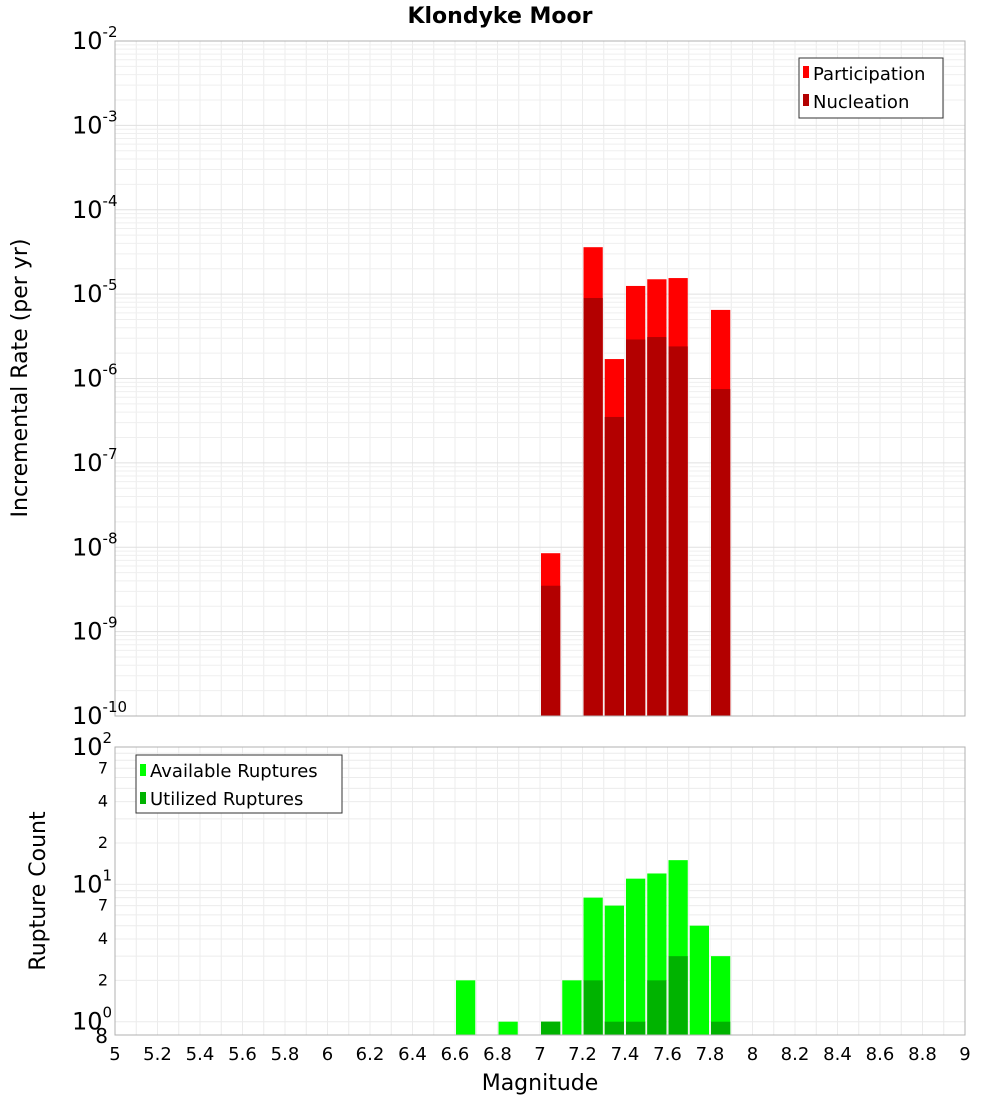 The height and width of the screenshot is (1100, 1000). Describe the element at coordinates (795, 1054) in the screenshot. I see `x-tick-label: 8.2` at that location.